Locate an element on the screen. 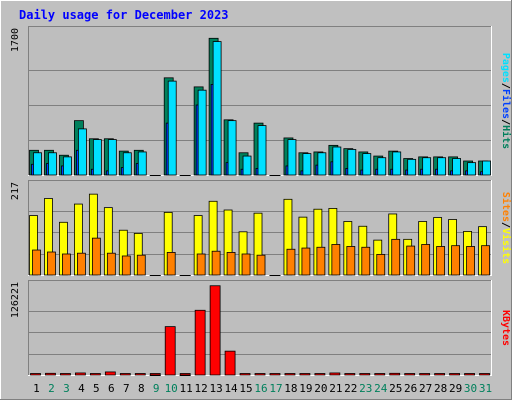 This screenshot has height=400, width=512. legend-sites: Sites is located at coordinates (506, 207).